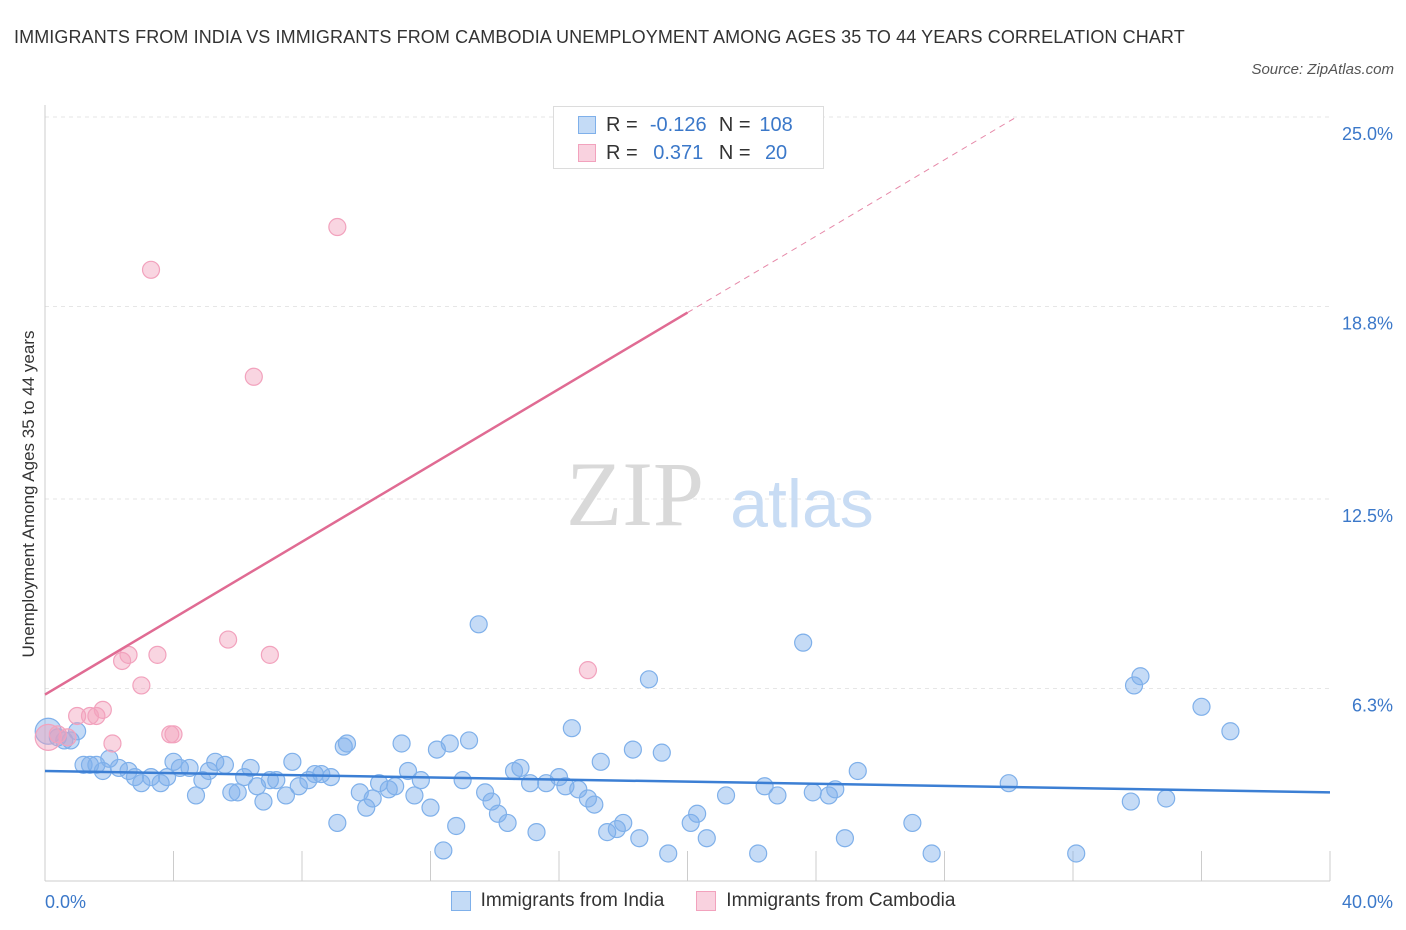 This screenshot has width=1406, height=930. Describe the element at coordinates (65, 902) in the screenshot. I see `x-tick-label: 0.0%` at that location.